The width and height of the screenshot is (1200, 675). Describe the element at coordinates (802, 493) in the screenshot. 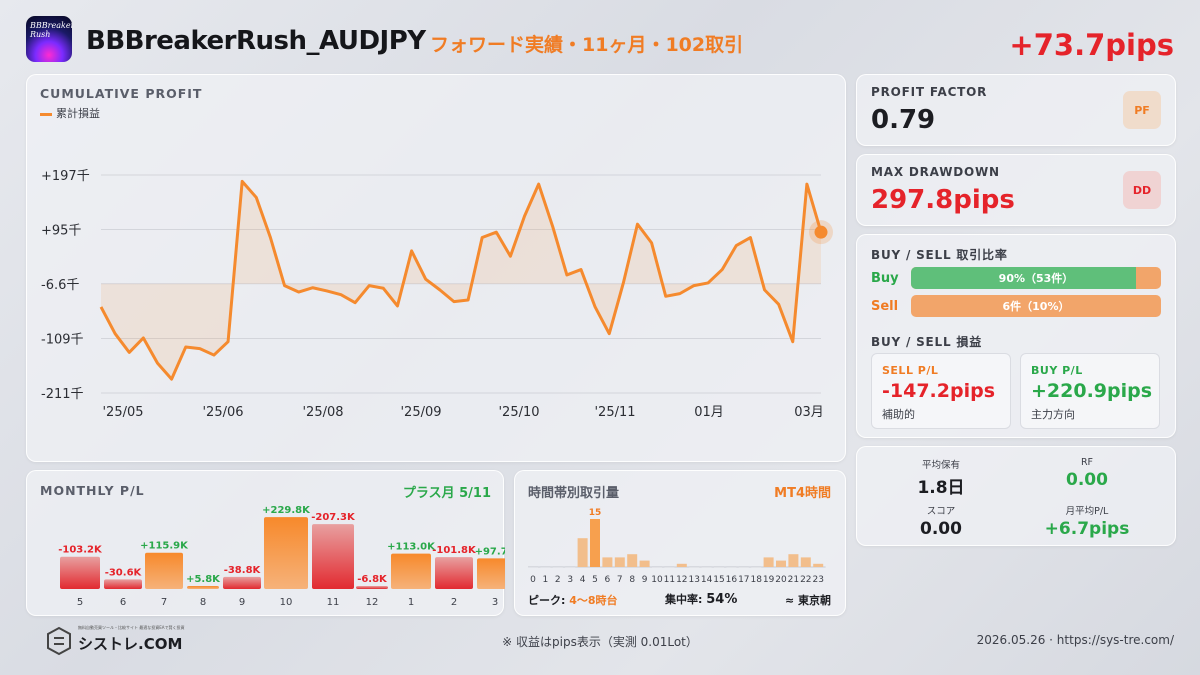

I see `hourly-tz: MT4時間` at that location.